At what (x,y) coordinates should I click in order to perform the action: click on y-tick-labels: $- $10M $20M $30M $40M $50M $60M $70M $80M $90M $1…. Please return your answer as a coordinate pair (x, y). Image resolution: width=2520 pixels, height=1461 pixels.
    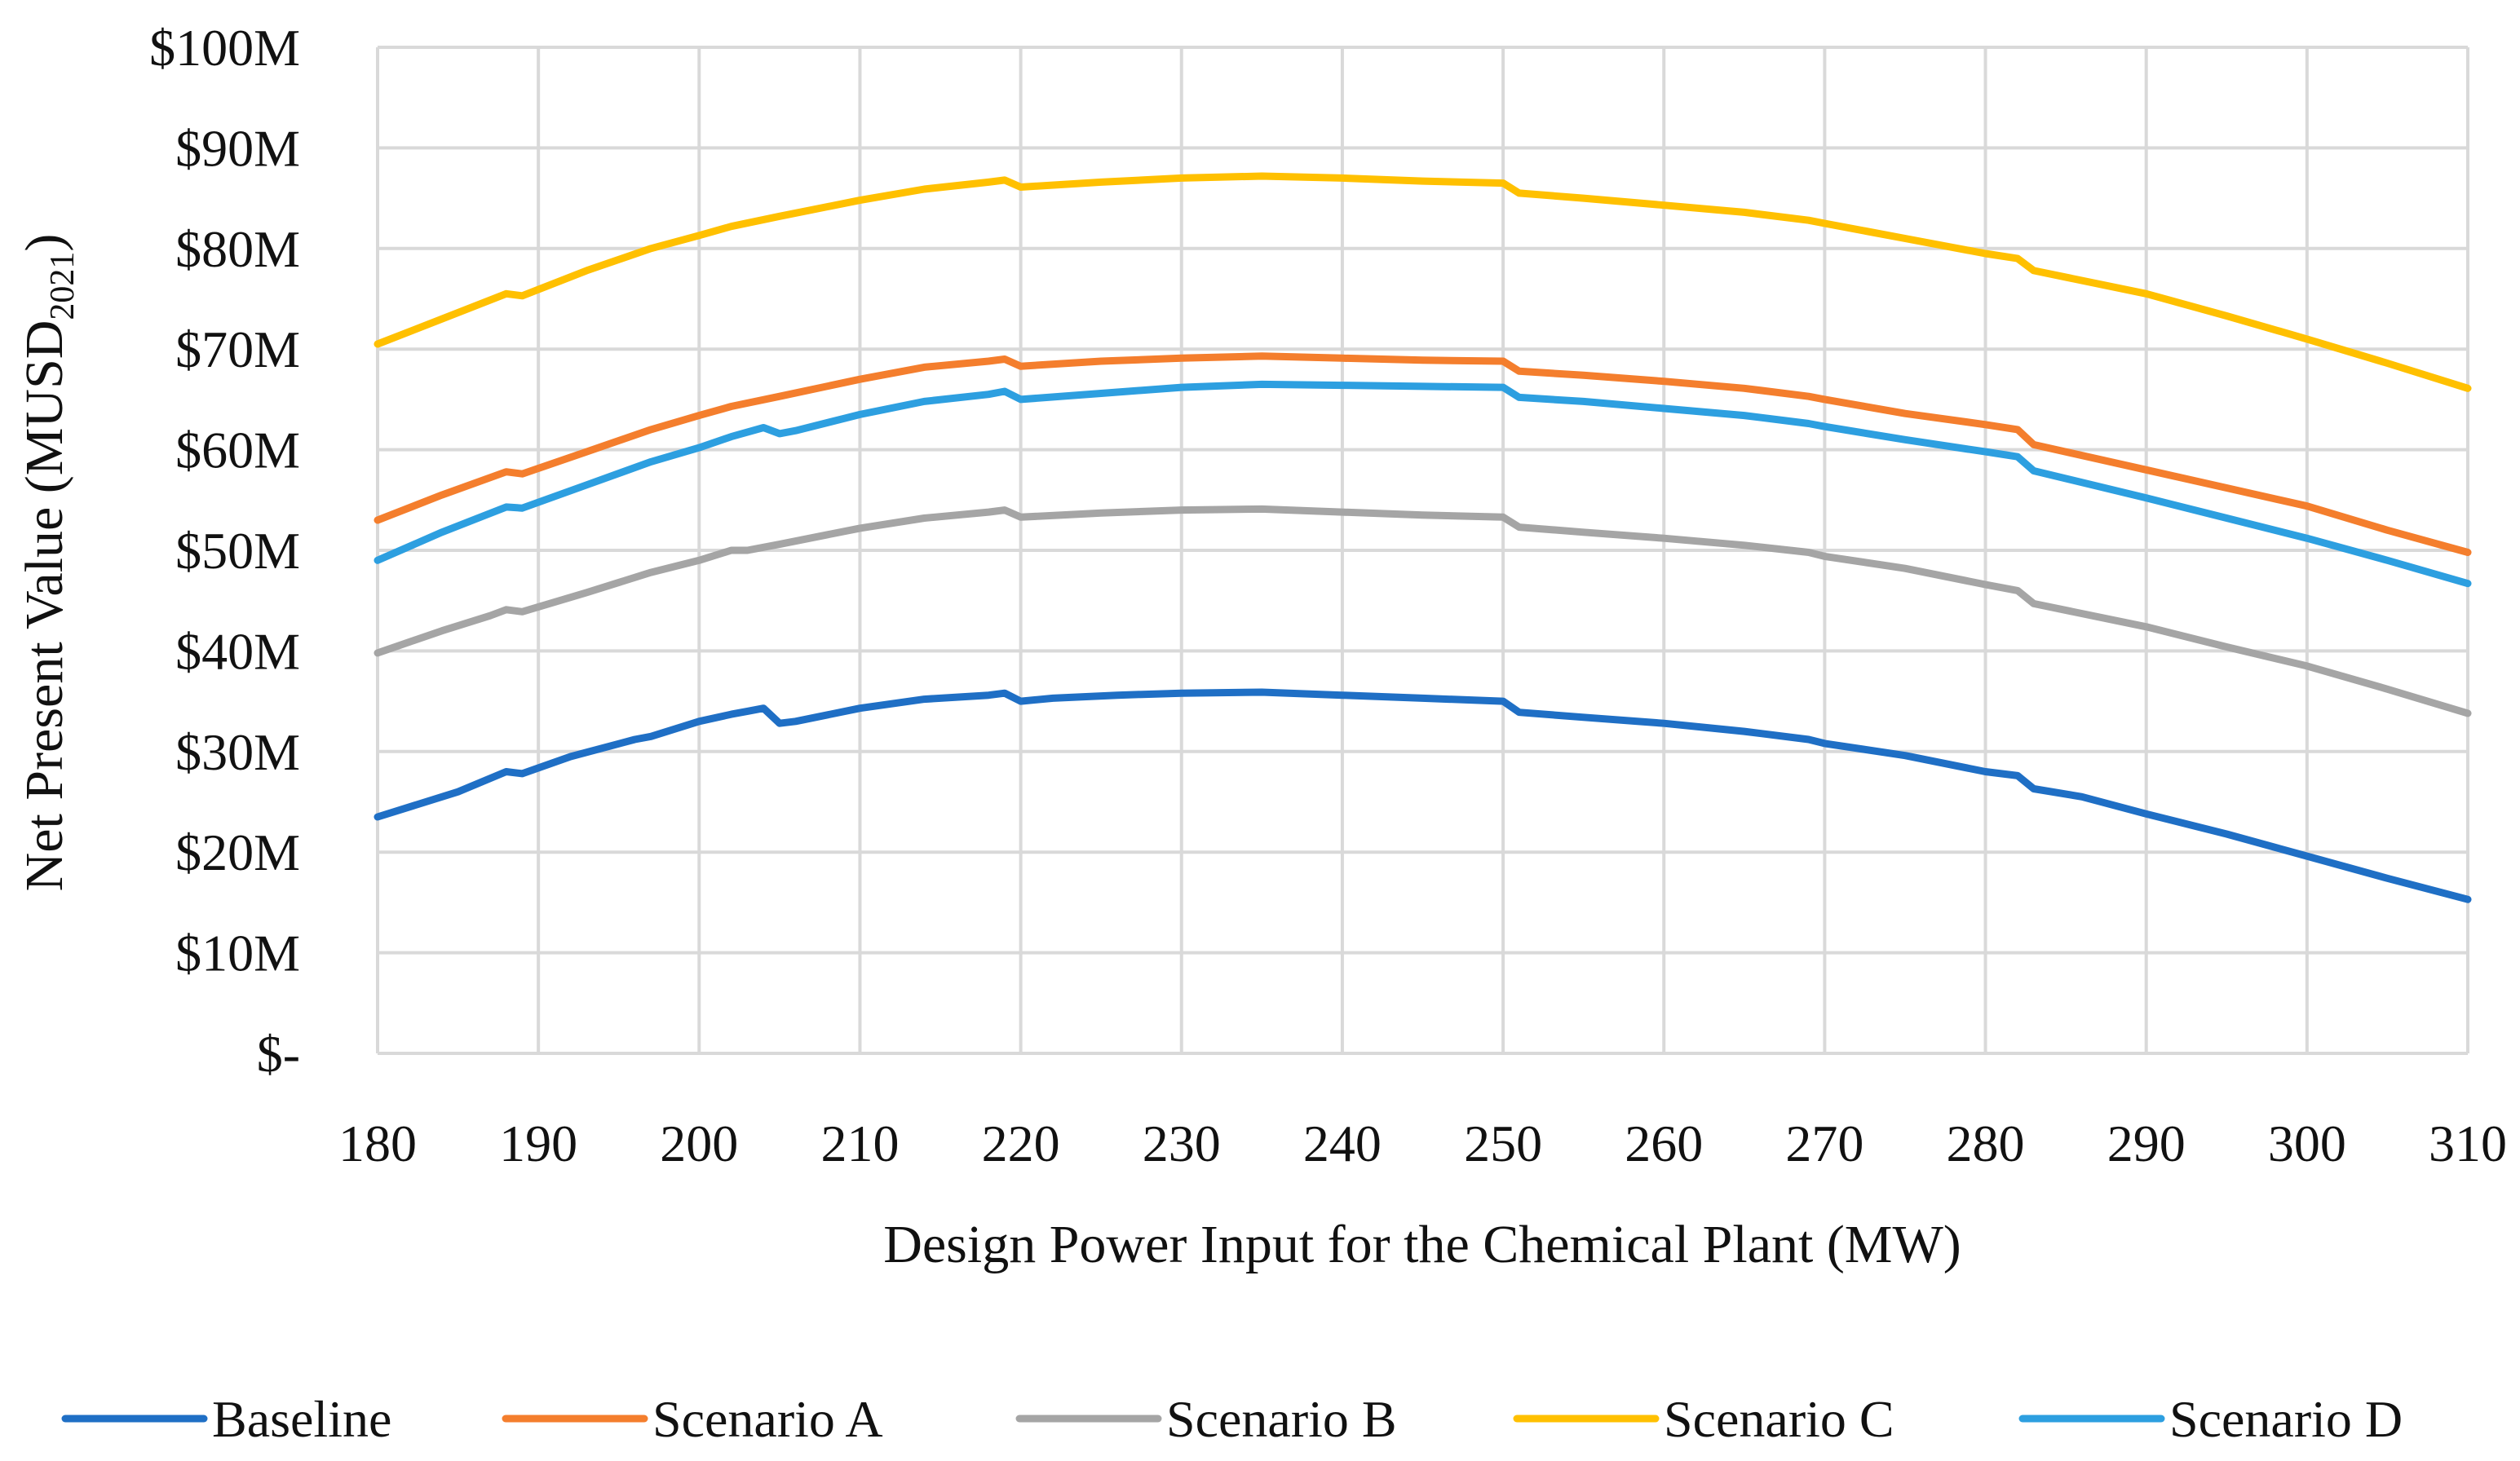
    Looking at the image, I should click on (224, 551).